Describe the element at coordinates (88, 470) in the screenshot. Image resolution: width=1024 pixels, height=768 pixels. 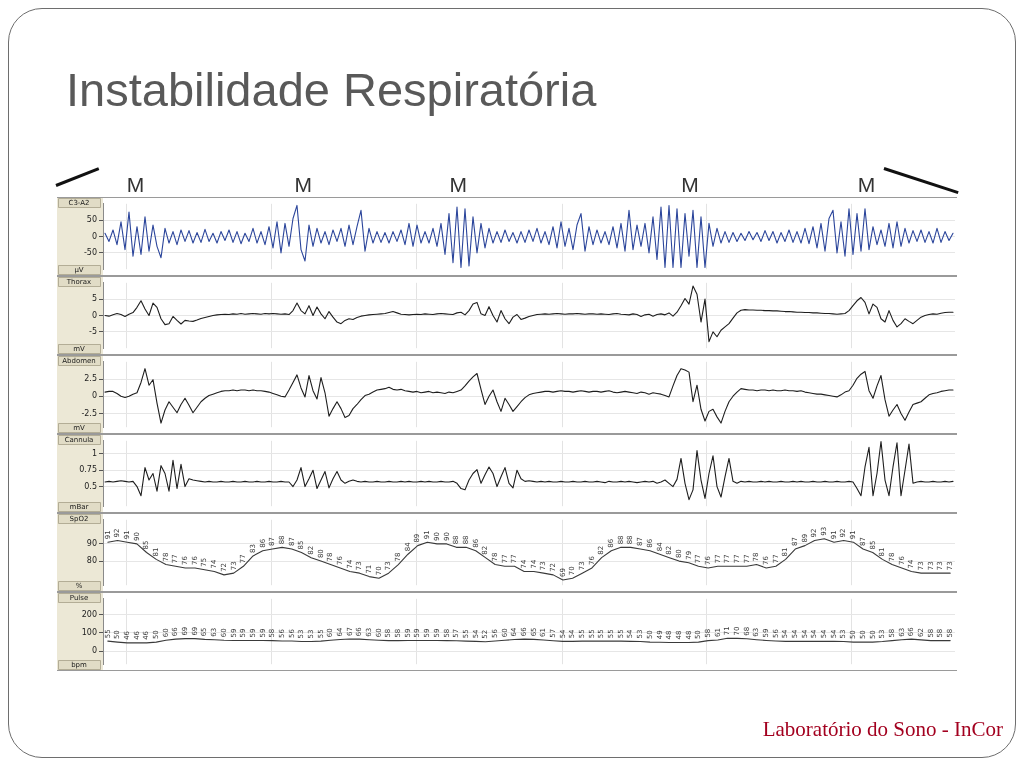
I see `y-tick-label: 0.75` at that location.